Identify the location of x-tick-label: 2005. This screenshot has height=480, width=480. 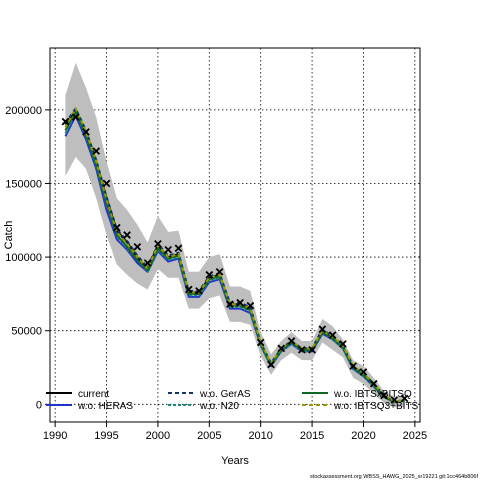
(209, 436).